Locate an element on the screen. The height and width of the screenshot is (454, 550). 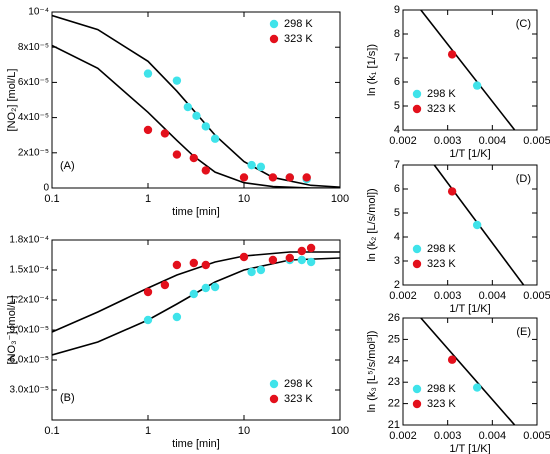
y-axis-label: ln (k₃ [L⁵/s/mol³]) is located at coordinates (372, 372).